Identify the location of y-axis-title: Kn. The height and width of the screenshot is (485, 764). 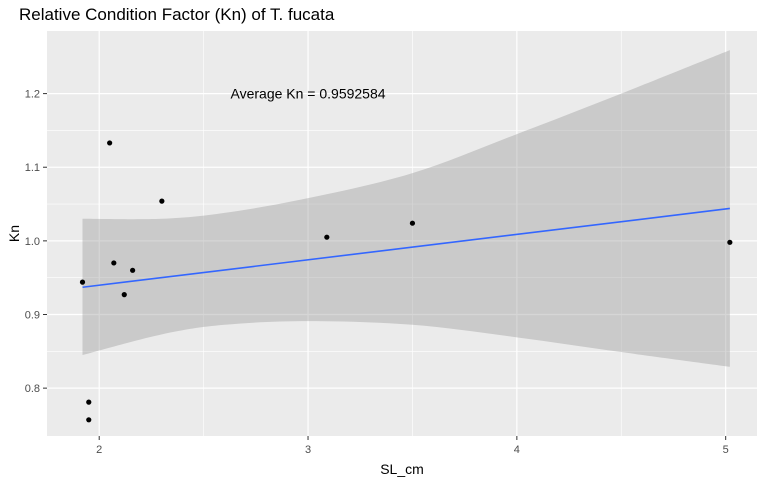
(14, 233).